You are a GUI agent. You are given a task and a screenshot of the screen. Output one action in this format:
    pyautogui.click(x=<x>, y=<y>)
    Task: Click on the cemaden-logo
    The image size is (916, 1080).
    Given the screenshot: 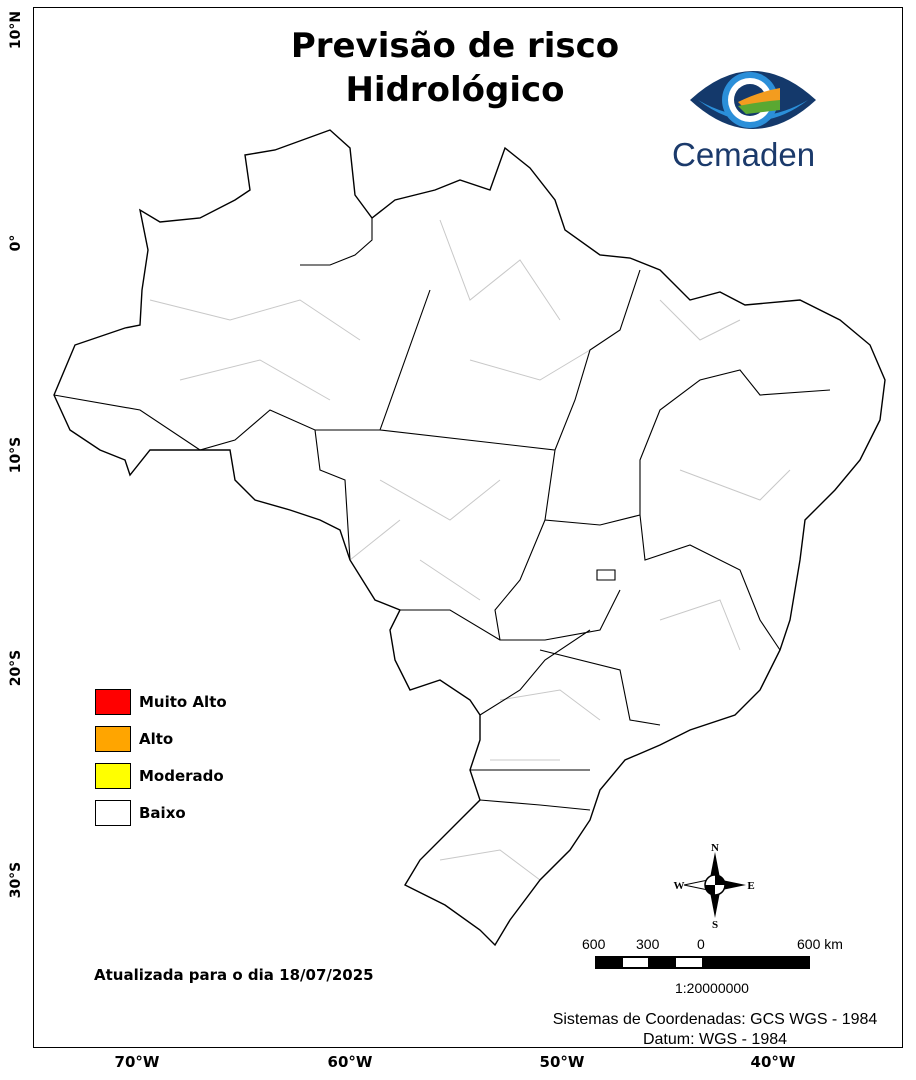 What is the action you would take?
    pyautogui.click(x=753, y=100)
    